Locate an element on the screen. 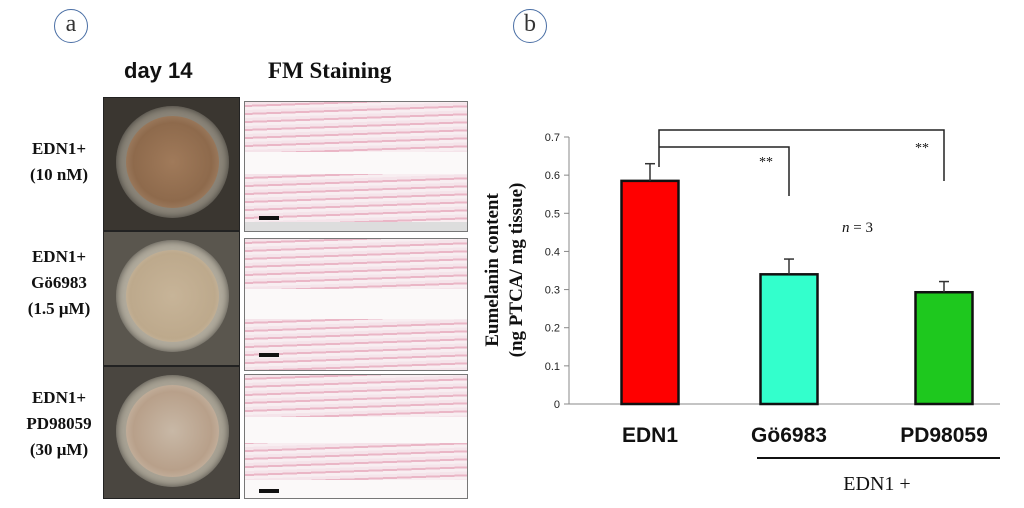 The height and width of the screenshot is (508, 1024). row1-line2: (10 nM) is located at coordinates (59, 174).